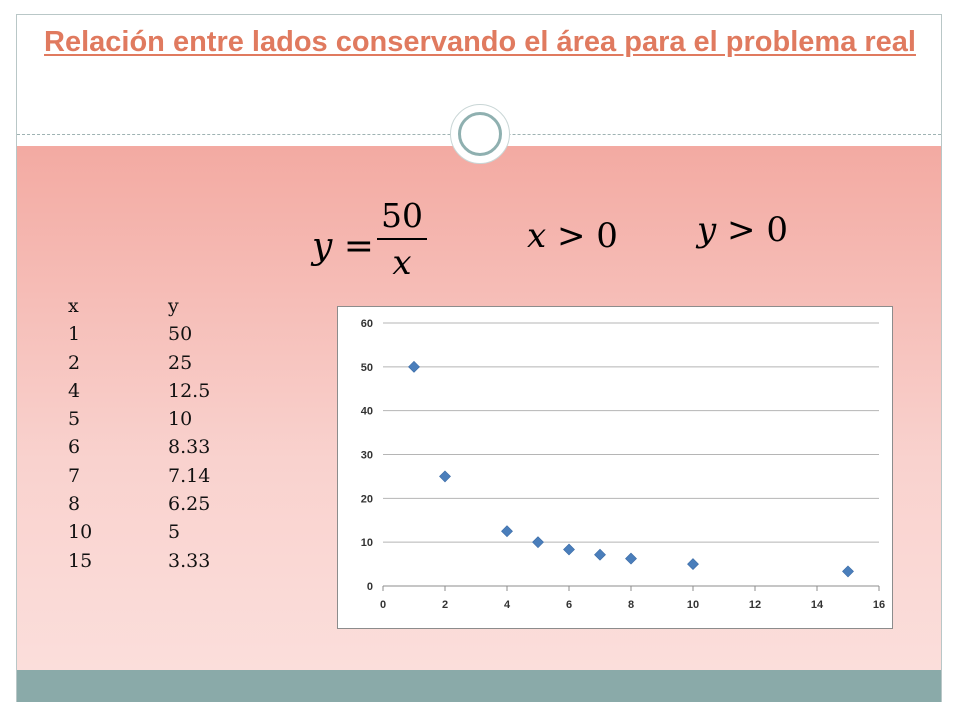  What do you see at coordinates (367, 368) in the screenshot?
I see `y-tick-label: 50` at bounding box center [367, 368].